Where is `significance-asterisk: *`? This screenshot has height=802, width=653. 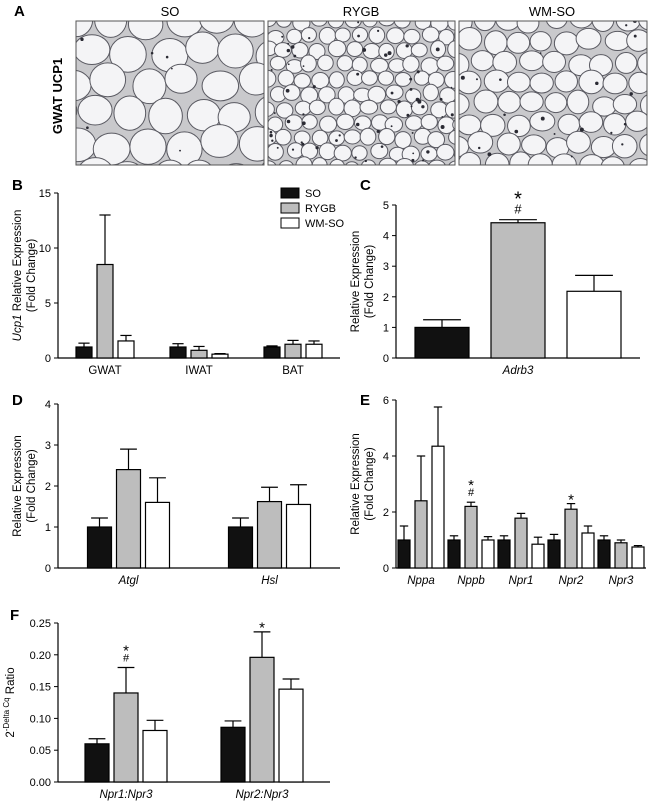
significance-asterisk: * is located at coordinates (126, 650).